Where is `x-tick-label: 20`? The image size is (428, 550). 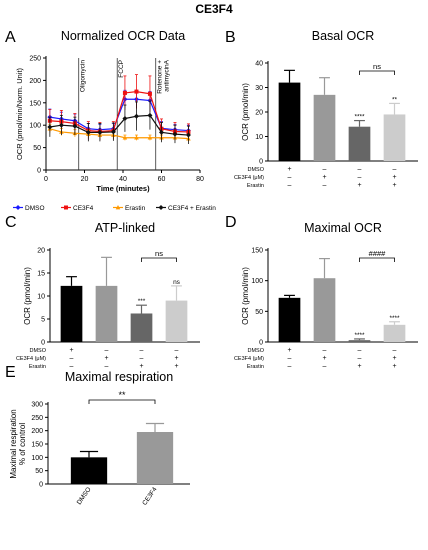 x-tick-label: 20 is located at coordinates (85, 179).